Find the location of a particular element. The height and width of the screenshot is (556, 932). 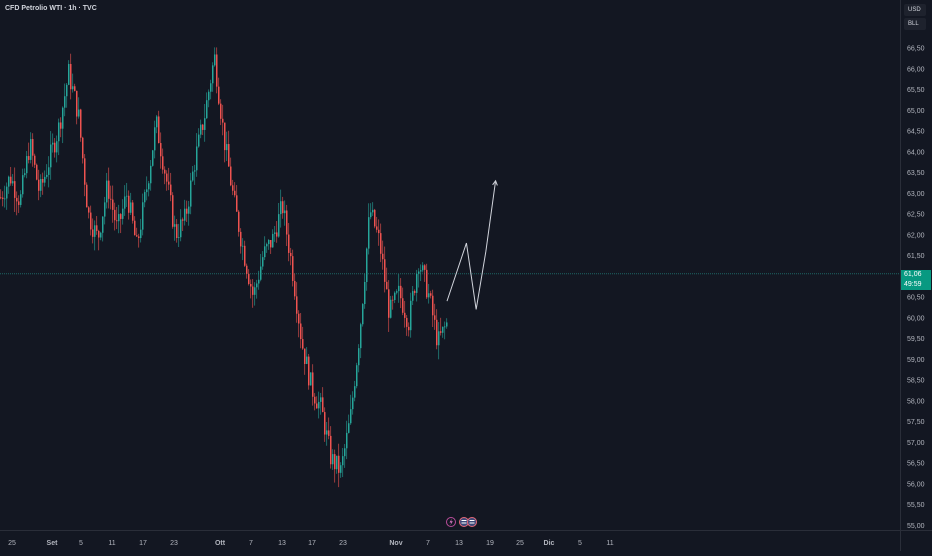

time-tick-label: 17 is located at coordinates (143, 543).